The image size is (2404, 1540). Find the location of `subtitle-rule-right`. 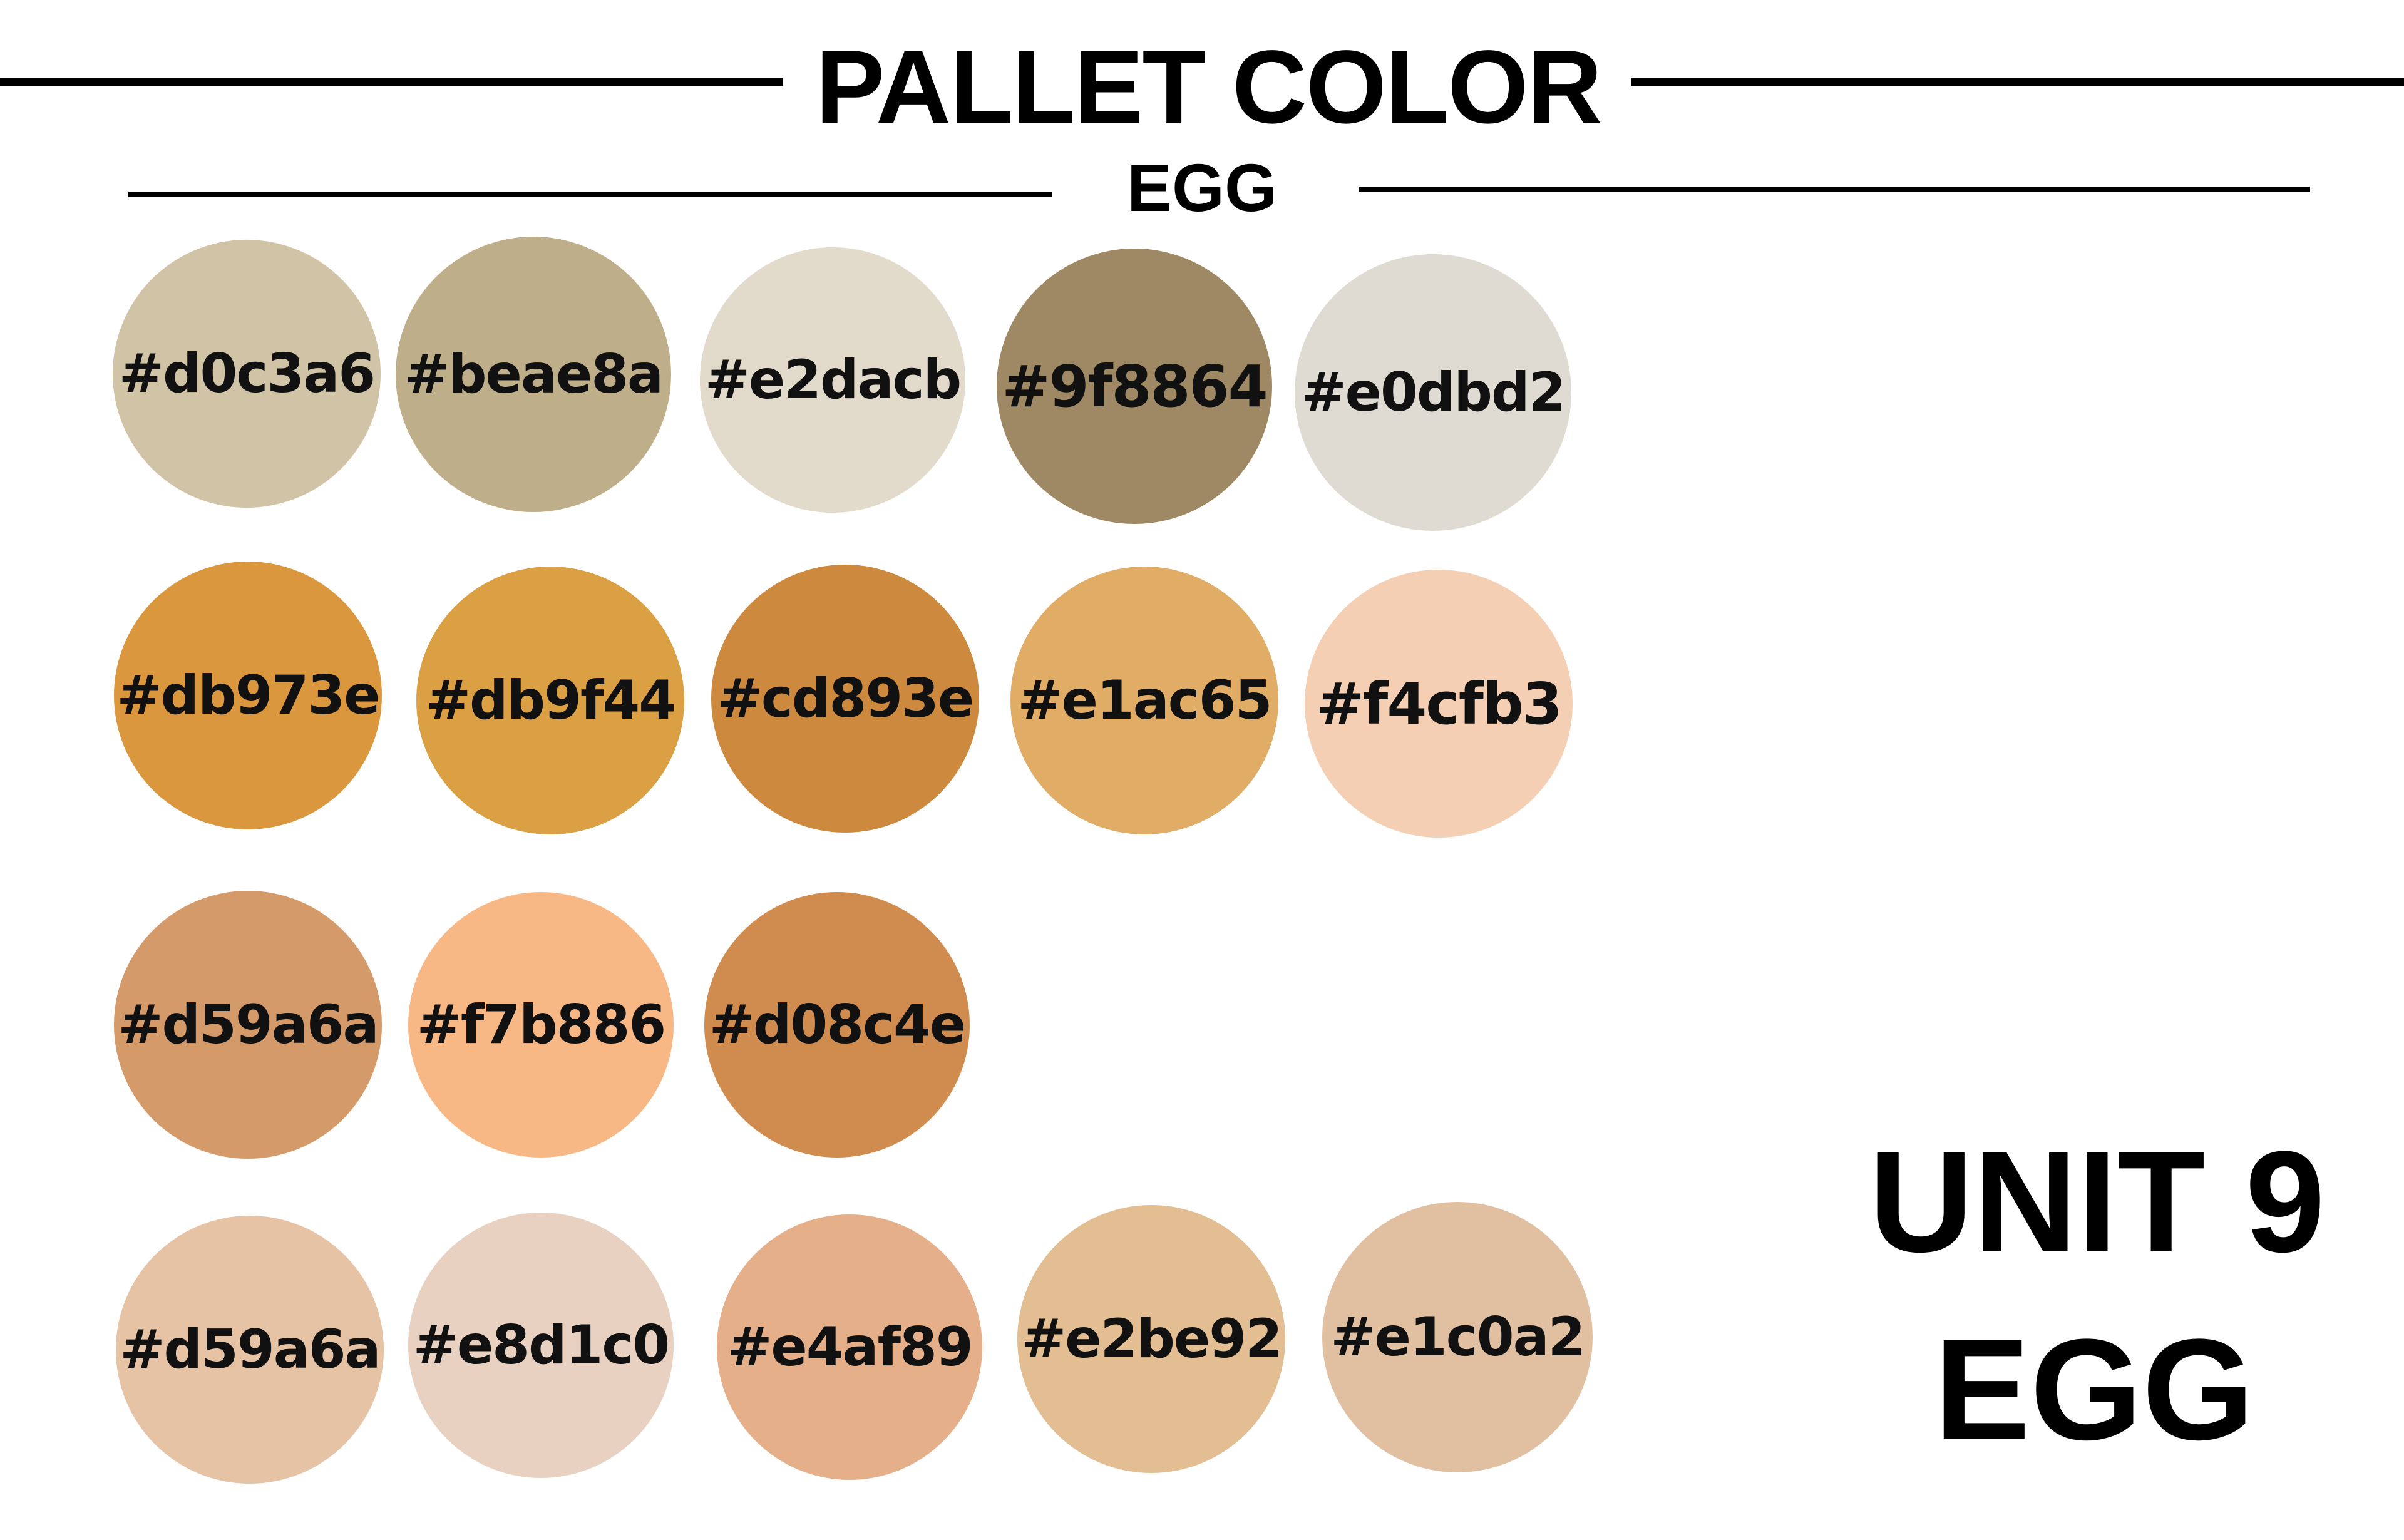

subtitle-rule-right is located at coordinates (1834, 189).